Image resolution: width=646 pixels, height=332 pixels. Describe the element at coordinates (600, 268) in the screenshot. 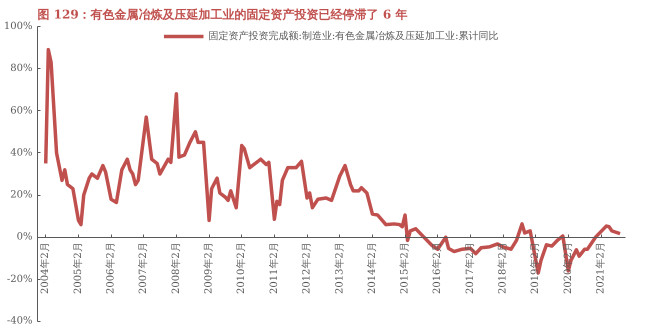

I see `x-tick-label: 2021年2月` at that location.